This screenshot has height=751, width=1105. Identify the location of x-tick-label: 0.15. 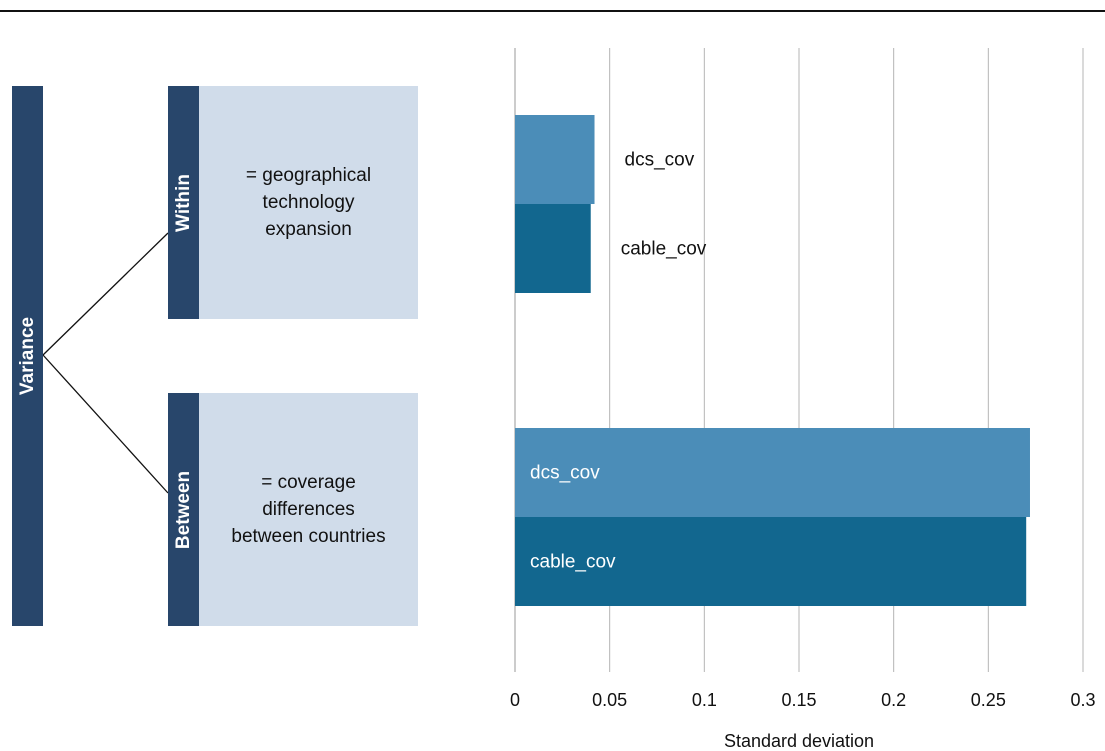
(798, 700).